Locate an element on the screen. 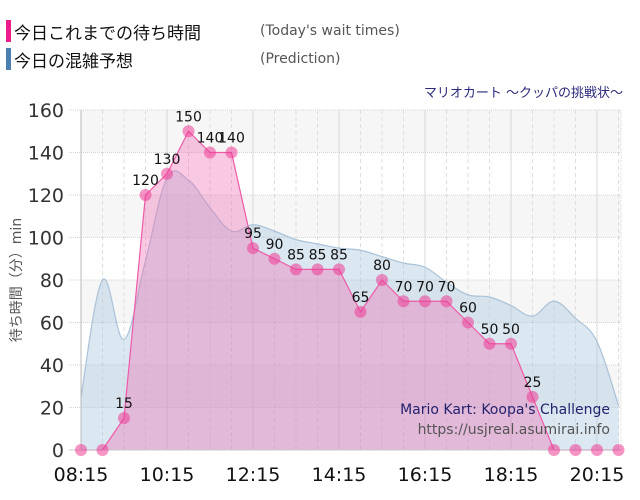  data-label: 95 is located at coordinates (253, 234).